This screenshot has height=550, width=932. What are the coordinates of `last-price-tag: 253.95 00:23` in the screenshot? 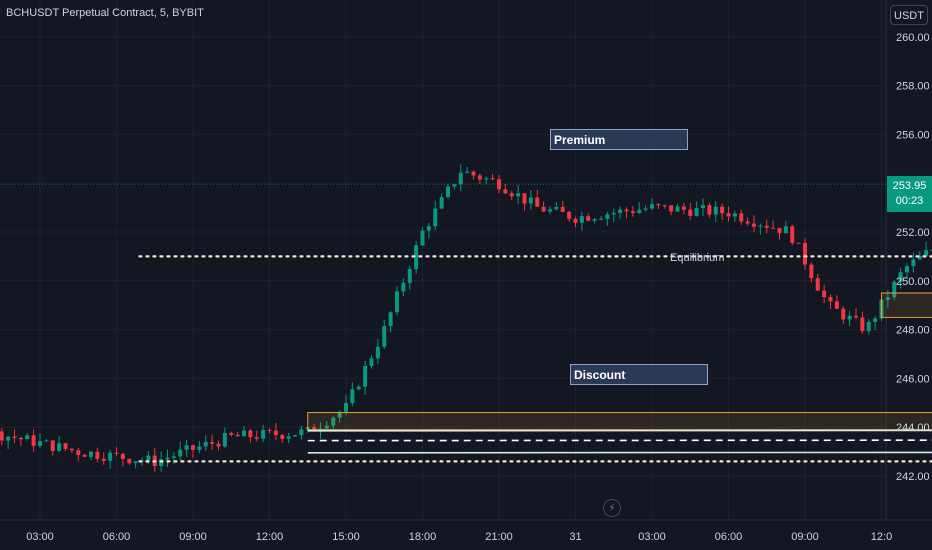 It's located at (909, 194).